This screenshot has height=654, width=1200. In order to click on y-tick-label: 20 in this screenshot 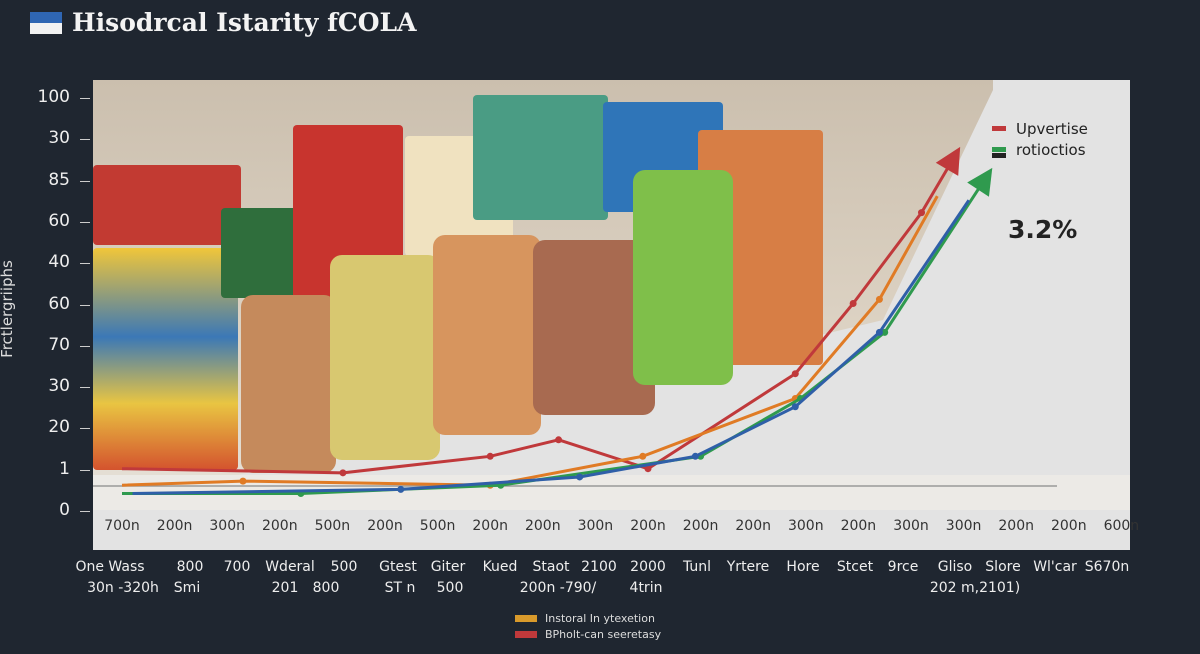, I will do `click(59, 427)`.